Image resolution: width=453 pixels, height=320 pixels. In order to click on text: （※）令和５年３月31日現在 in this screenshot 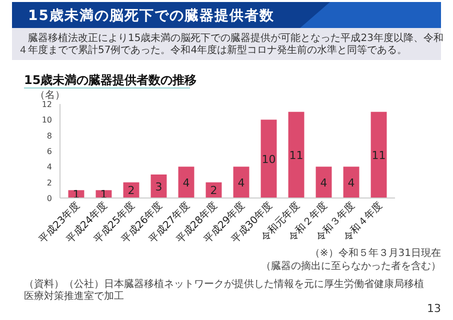, I will do `click(375, 253)`.